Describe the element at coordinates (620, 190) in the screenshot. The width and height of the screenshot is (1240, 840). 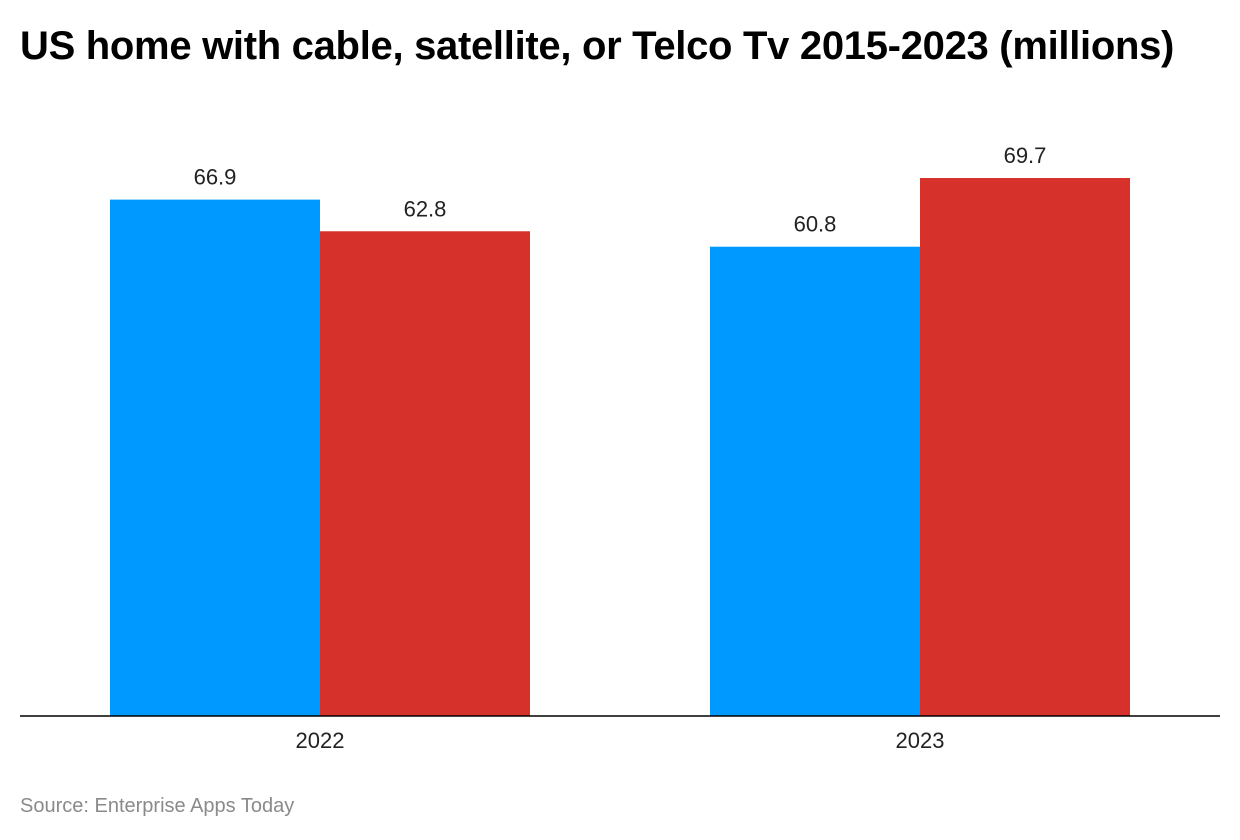
I see `value-labels-layer: 66.9 62.8 60.8 69.7` at that location.